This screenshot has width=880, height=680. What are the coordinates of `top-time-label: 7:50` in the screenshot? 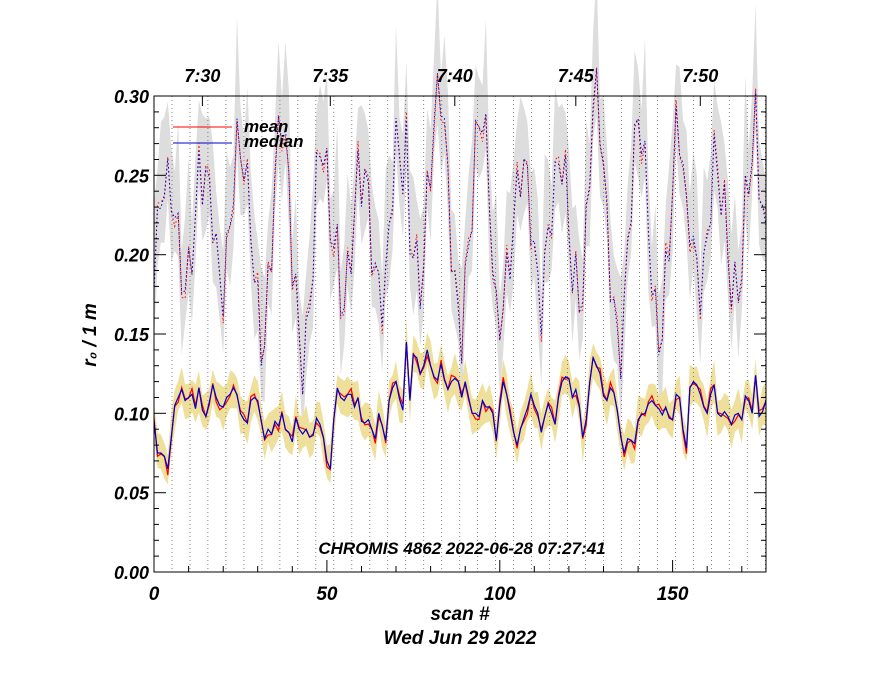 It's located at (700, 76).